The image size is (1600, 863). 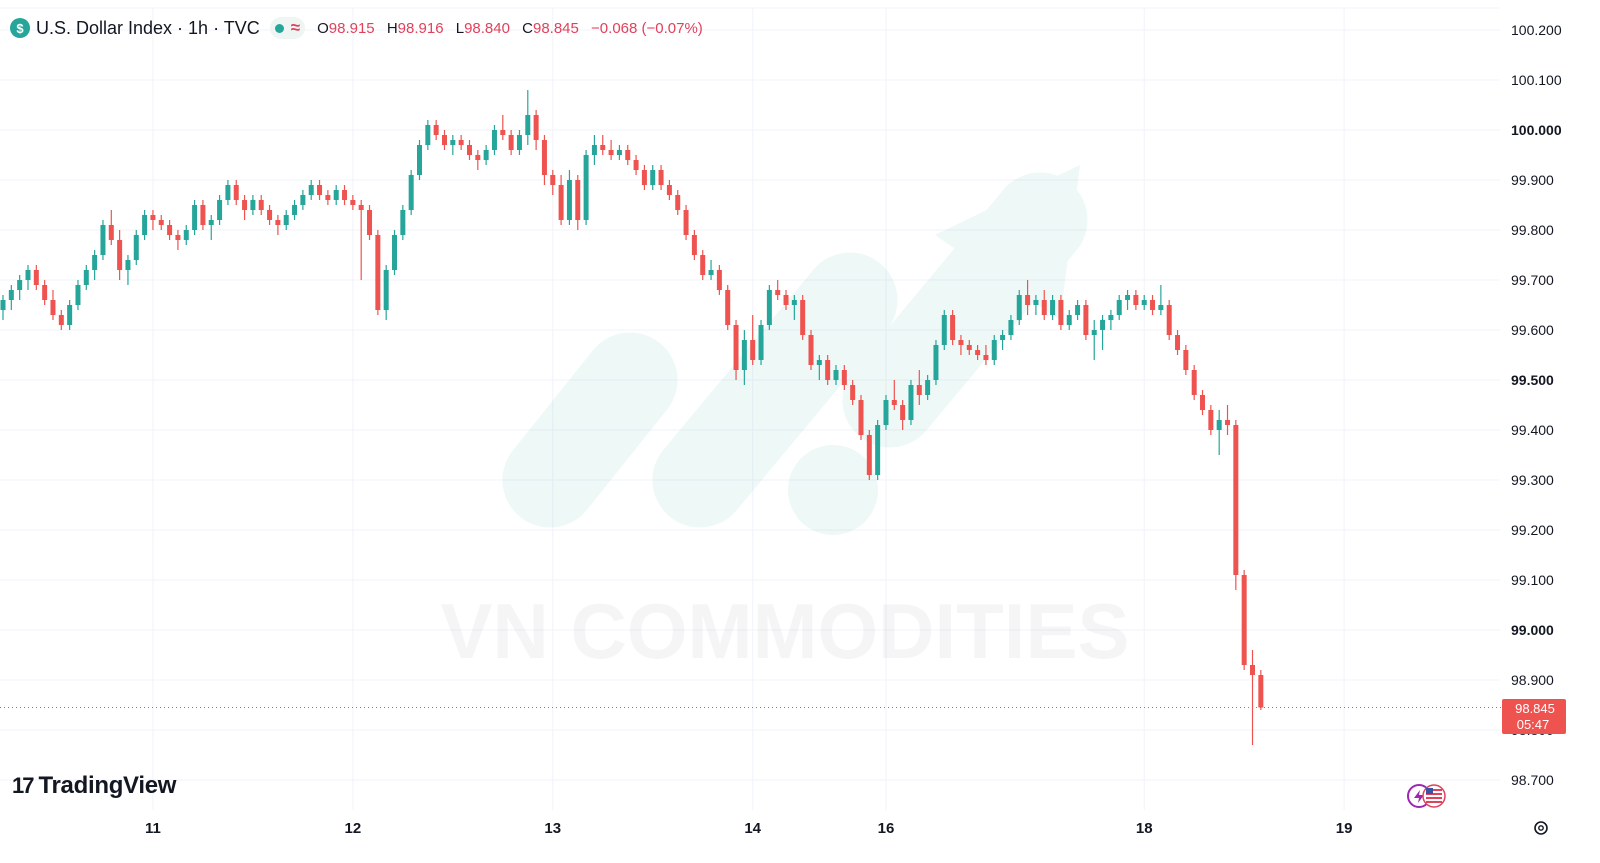 I want to click on change-value: −0.068 (−0.07%), so click(x=647, y=28).